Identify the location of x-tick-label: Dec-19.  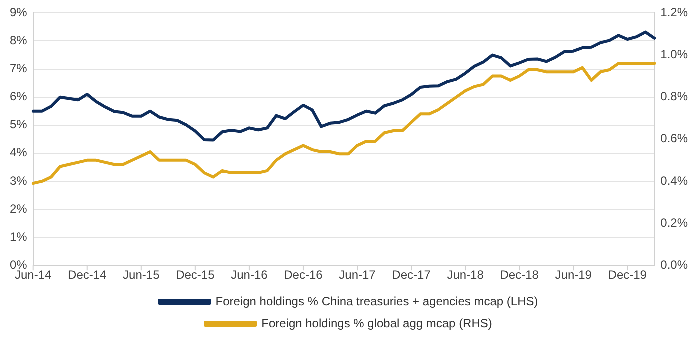
(628, 275).